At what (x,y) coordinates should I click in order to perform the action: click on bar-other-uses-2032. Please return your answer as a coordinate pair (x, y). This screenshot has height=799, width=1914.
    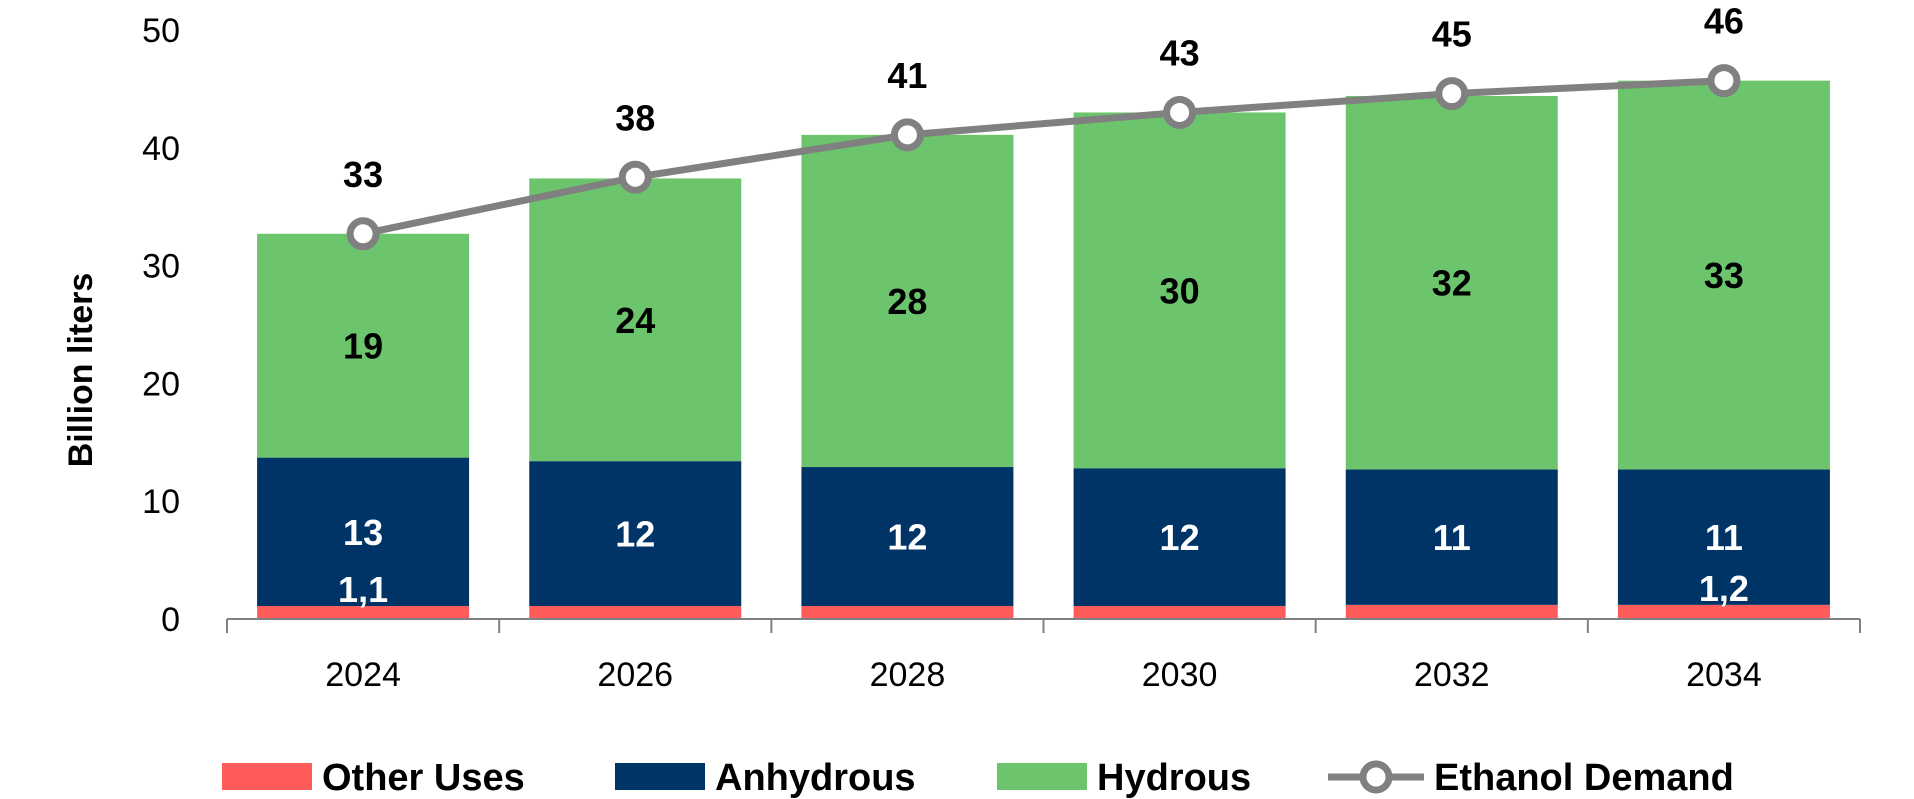
    Looking at the image, I should click on (1451, 611).